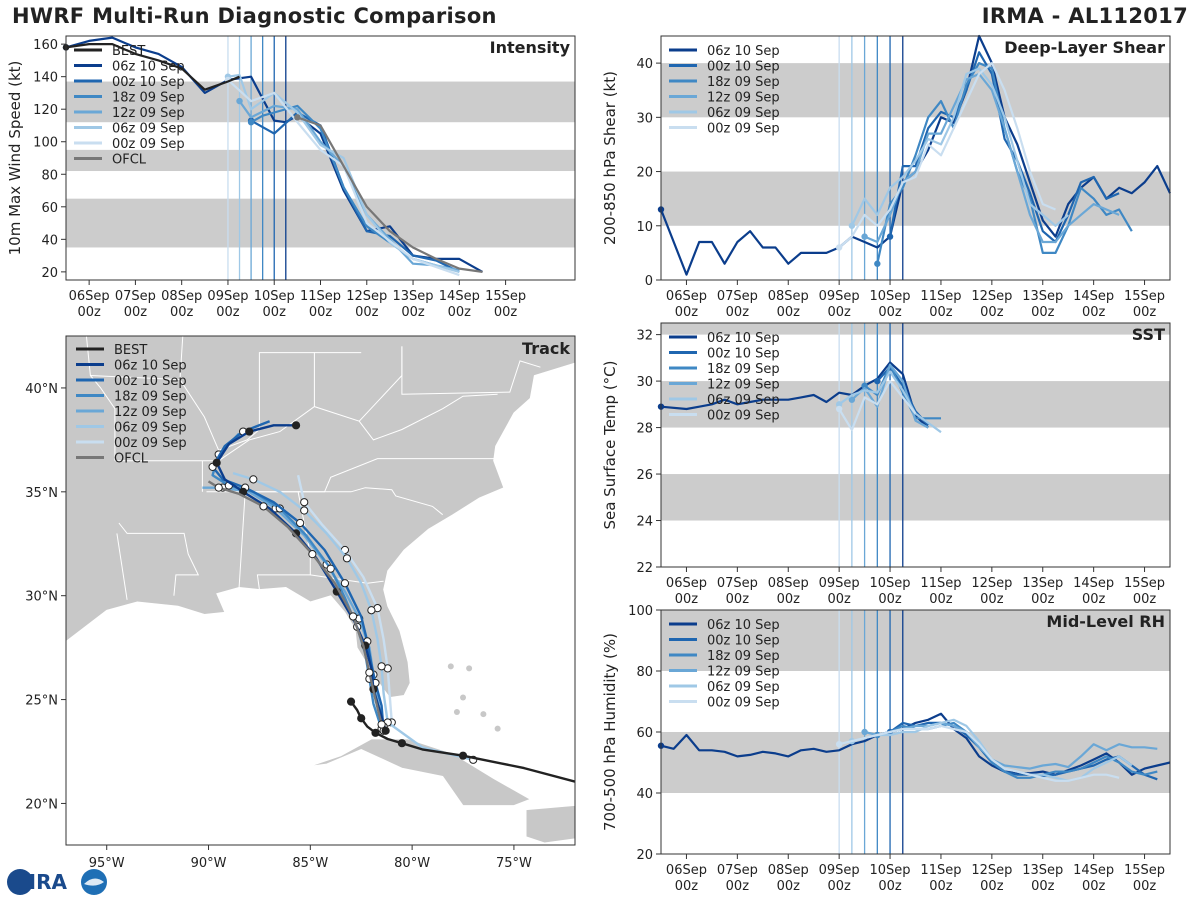  Describe the element at coordinates (610, 158) in the screenshot. I see `y-axis-label: 200-850 hPa Shear (kt)` at that location.